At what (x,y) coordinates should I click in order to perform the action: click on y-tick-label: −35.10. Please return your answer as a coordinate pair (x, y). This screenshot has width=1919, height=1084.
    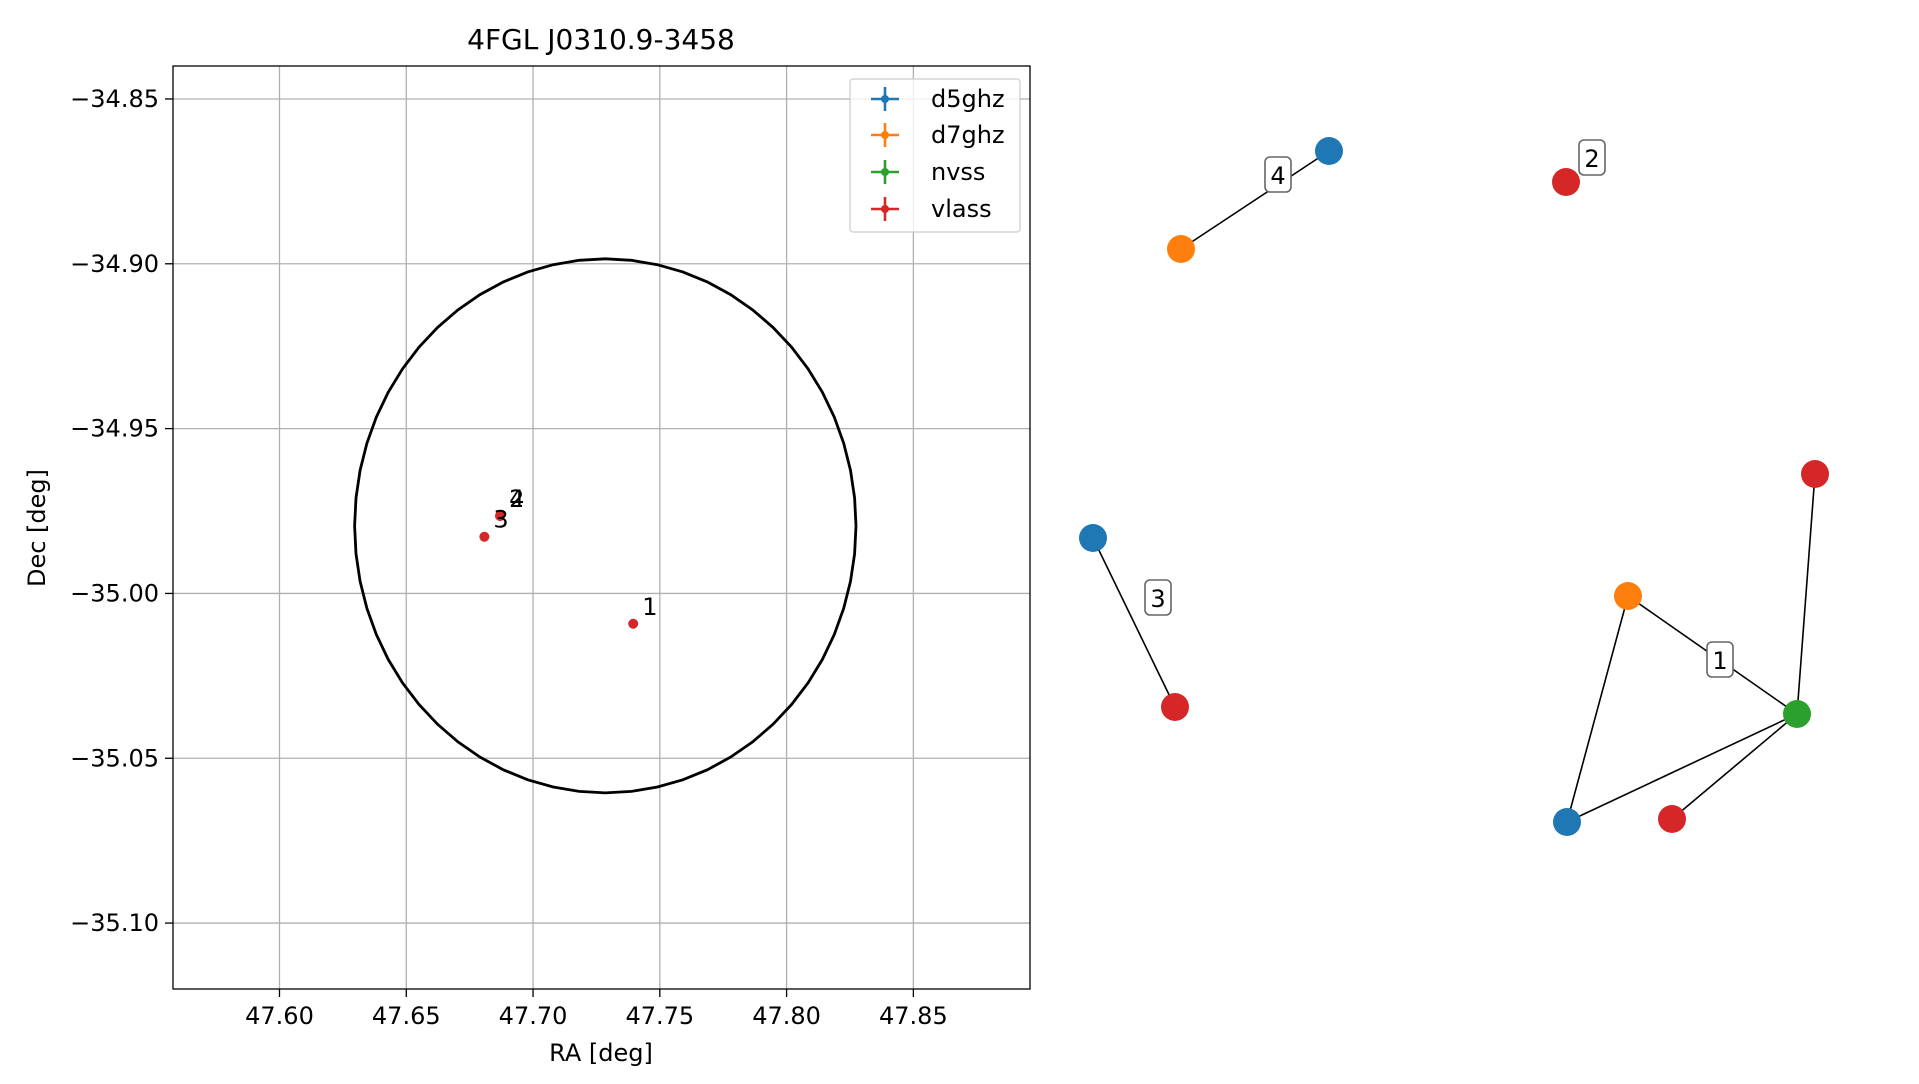
    Looking at the image, I should click on (114, 923).